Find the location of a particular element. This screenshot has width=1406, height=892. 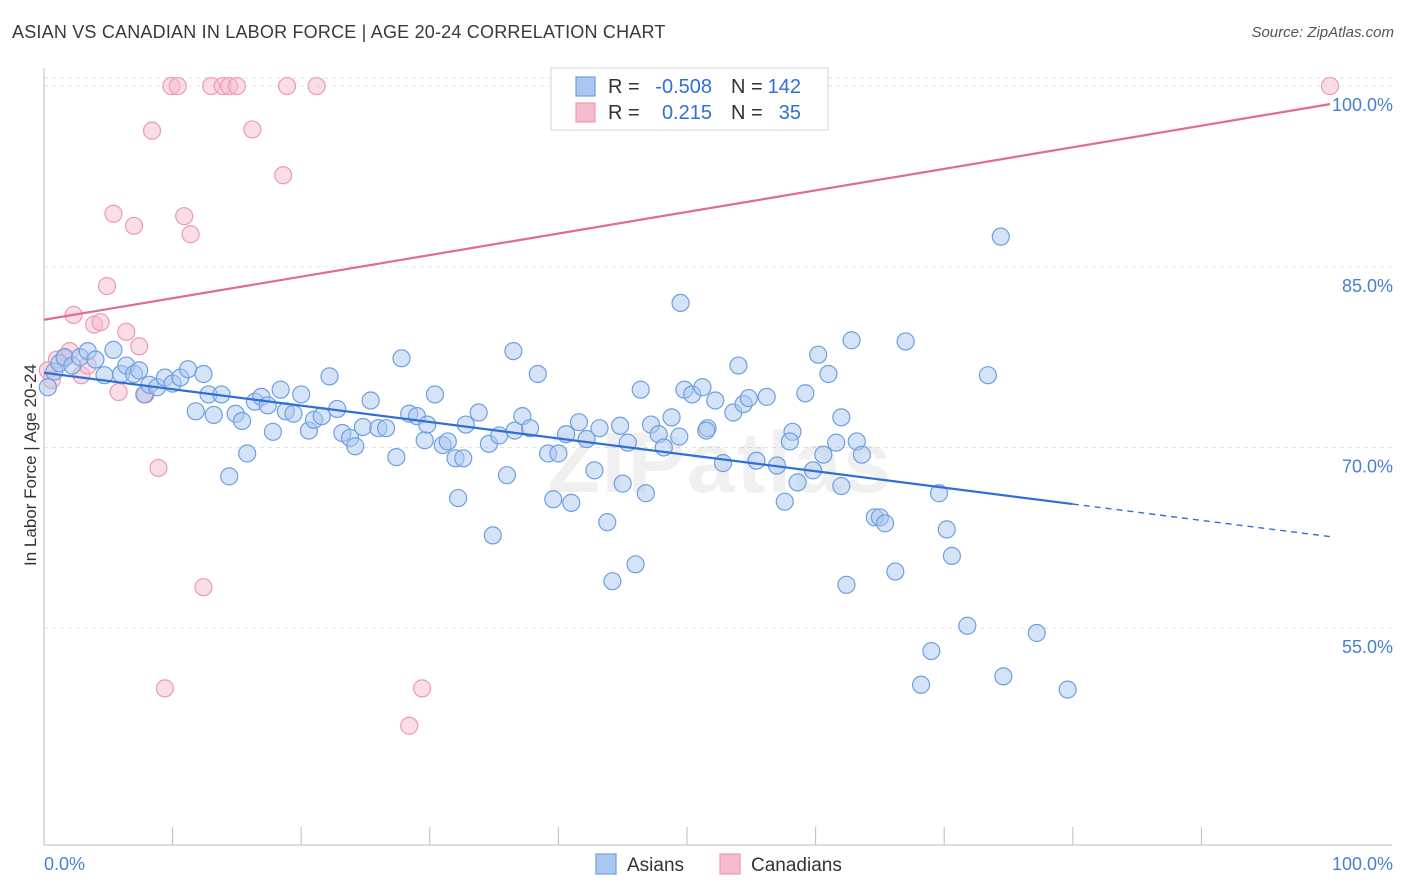

legend-r-label-canadians: R = is located at coordinates (624, 113).